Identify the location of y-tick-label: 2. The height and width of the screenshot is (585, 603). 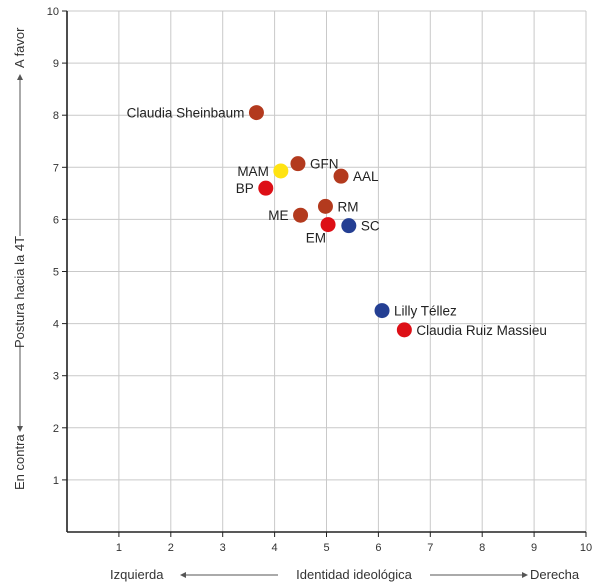
(56, 429).